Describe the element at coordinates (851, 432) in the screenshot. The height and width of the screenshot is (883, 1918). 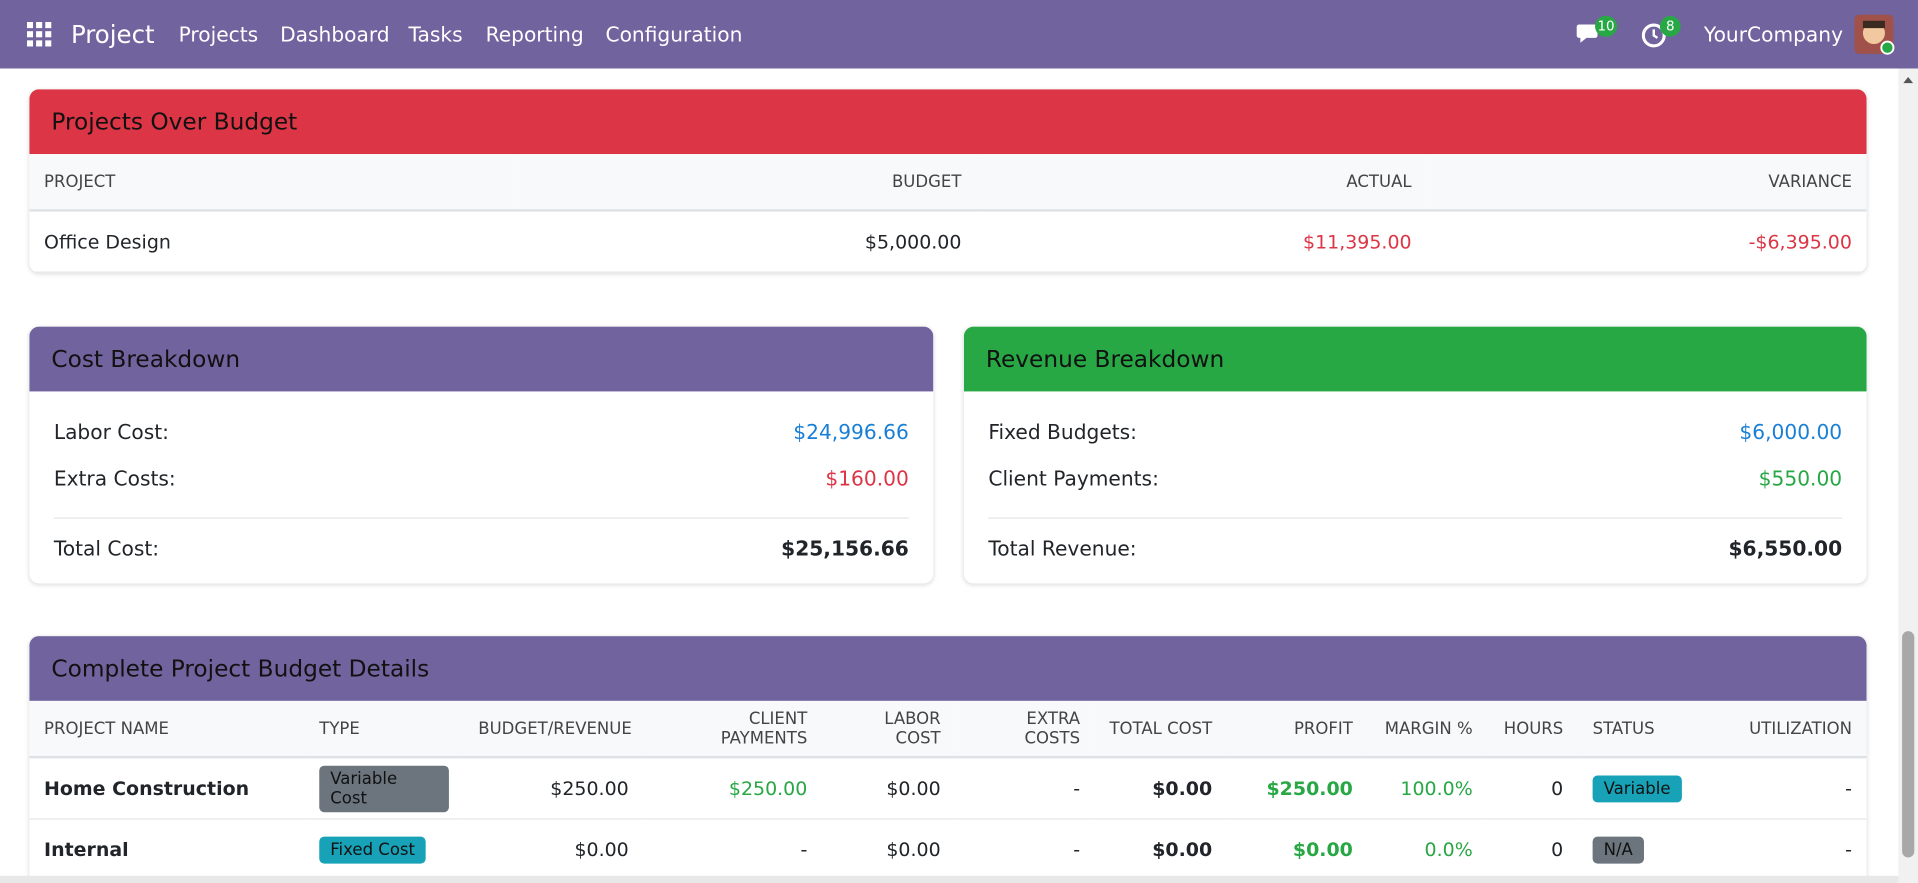
I see `value: $24,996.66` at that location.